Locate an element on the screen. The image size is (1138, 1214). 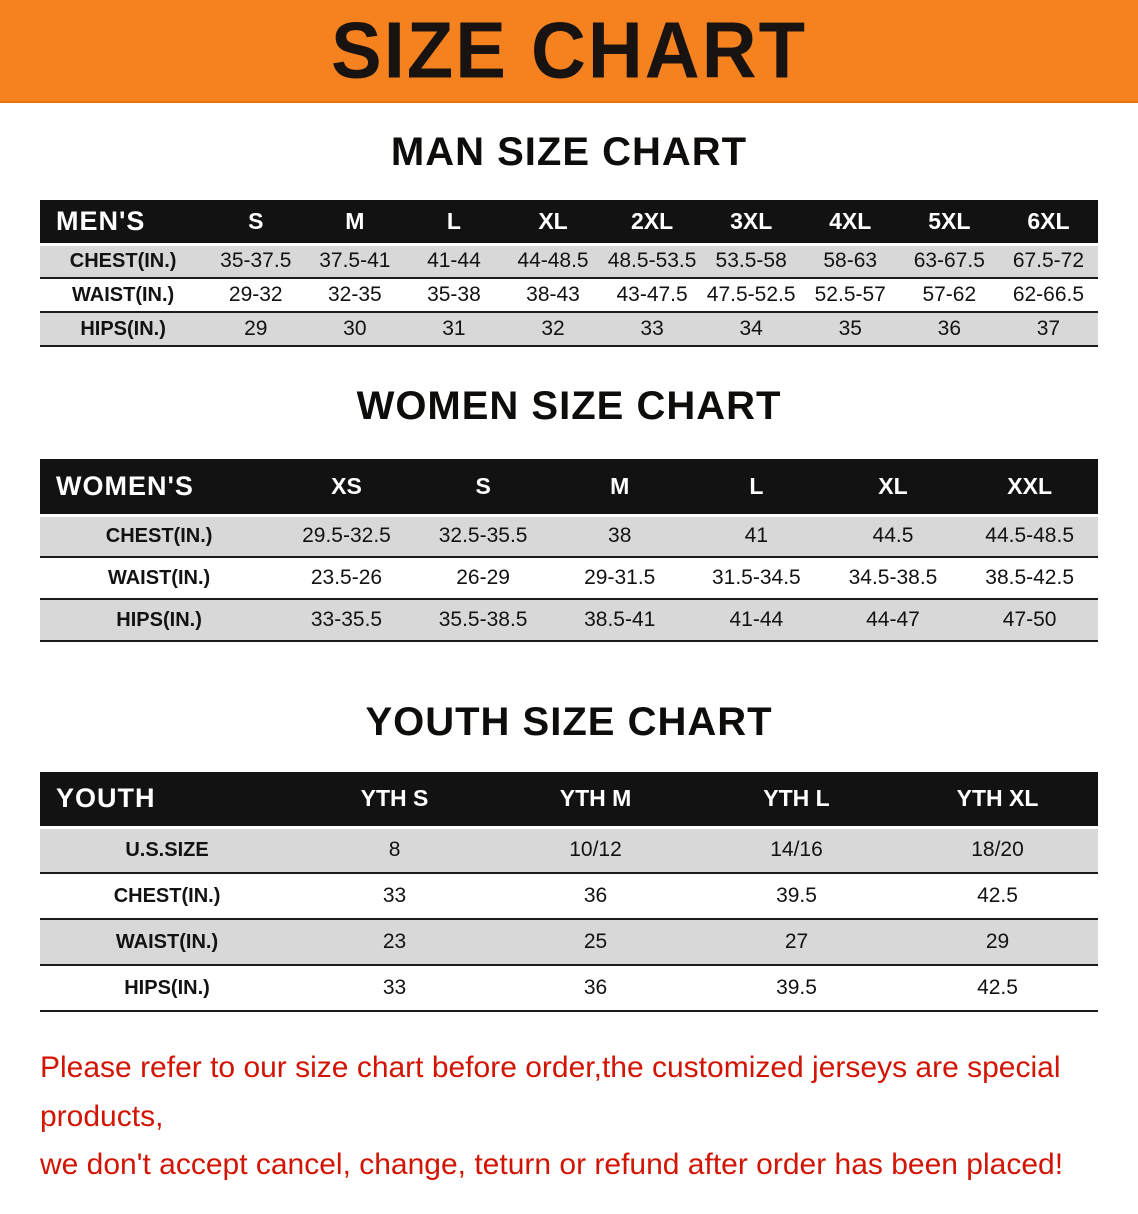
size-value-cell: 39.5 is located at coordinates (796, 988).